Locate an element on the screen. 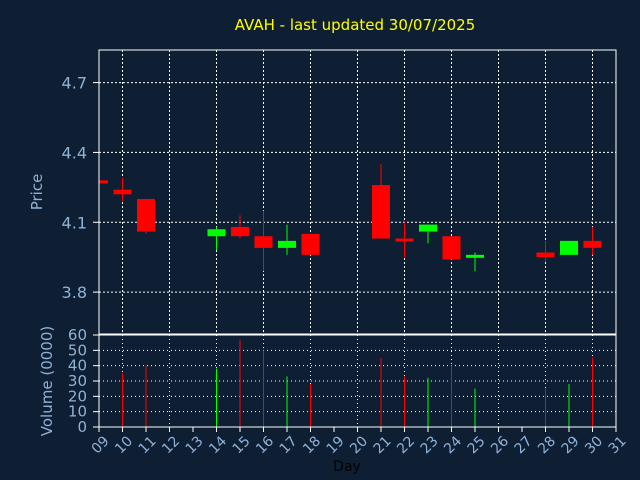  volume-tick-label: 20 is located at coordinates (77, 396).